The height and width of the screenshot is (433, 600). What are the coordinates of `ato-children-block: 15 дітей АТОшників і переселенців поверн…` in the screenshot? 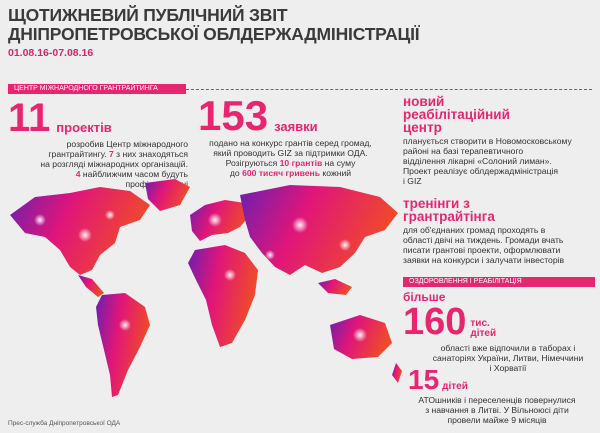 It's located at (502, 395).